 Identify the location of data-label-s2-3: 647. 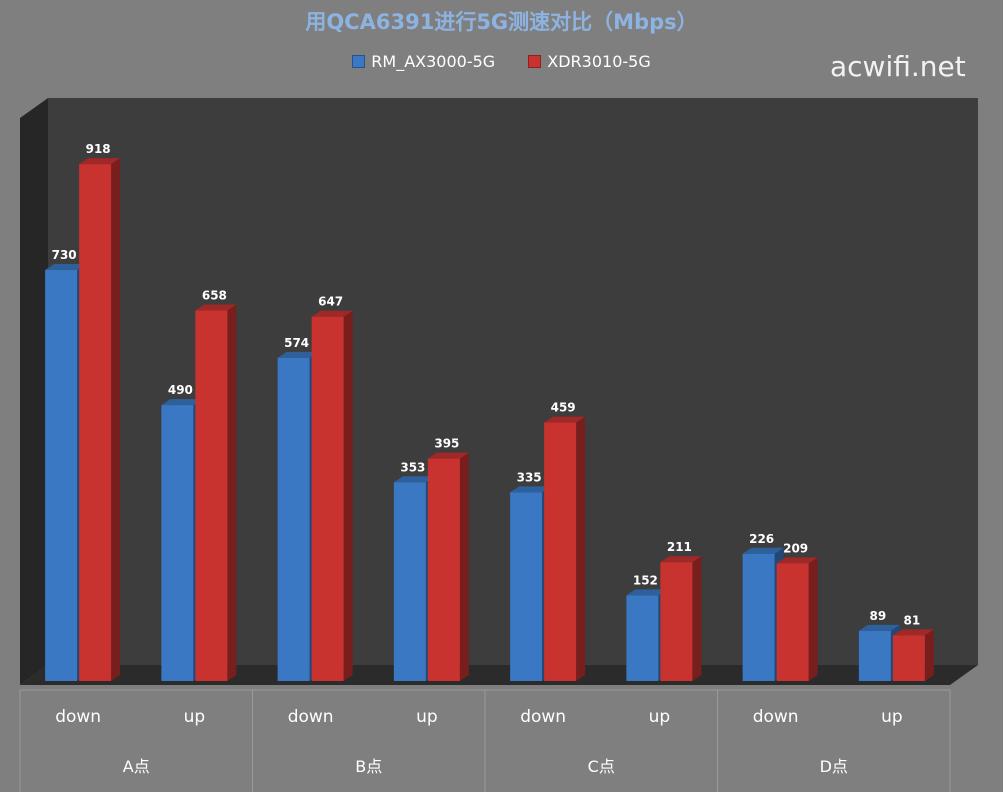
(330, 302).